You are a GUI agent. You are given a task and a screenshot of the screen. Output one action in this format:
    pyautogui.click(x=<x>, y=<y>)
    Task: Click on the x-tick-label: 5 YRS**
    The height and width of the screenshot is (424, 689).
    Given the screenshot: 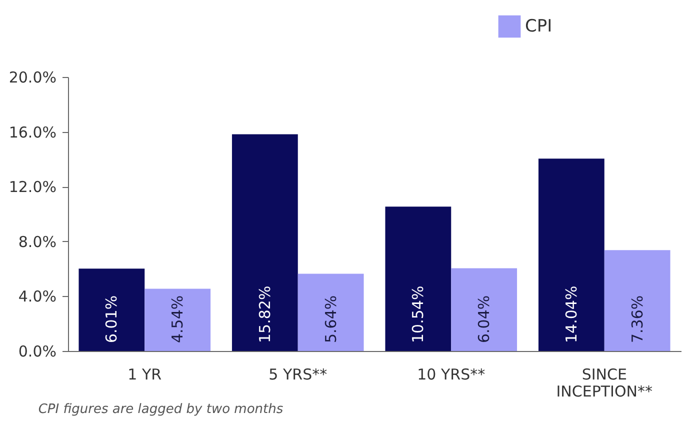 What is the action you would take?
    pyautogui.click(x=298, y=375)
    